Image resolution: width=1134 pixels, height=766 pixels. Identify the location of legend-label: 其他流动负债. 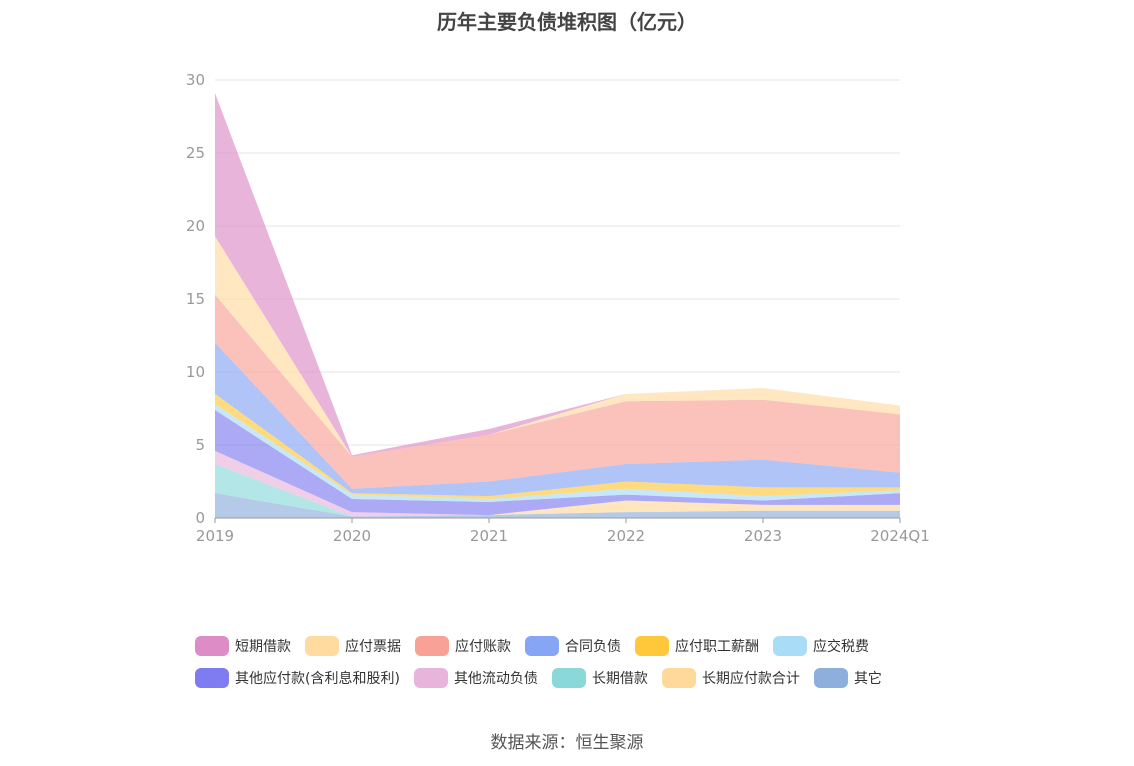
(495, 679).